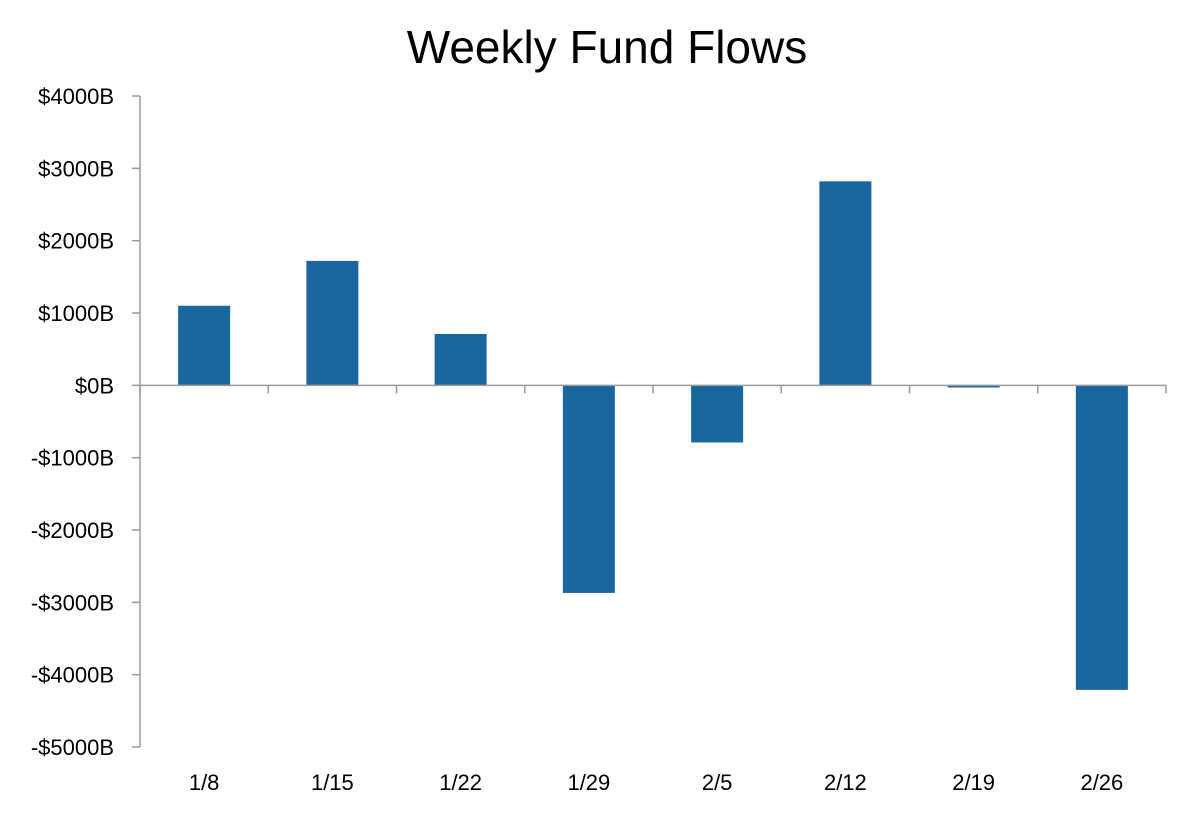 This screenshot has width=1187, height=816. I want to click on y-tick-label: -$2000B, so click(72, 530).